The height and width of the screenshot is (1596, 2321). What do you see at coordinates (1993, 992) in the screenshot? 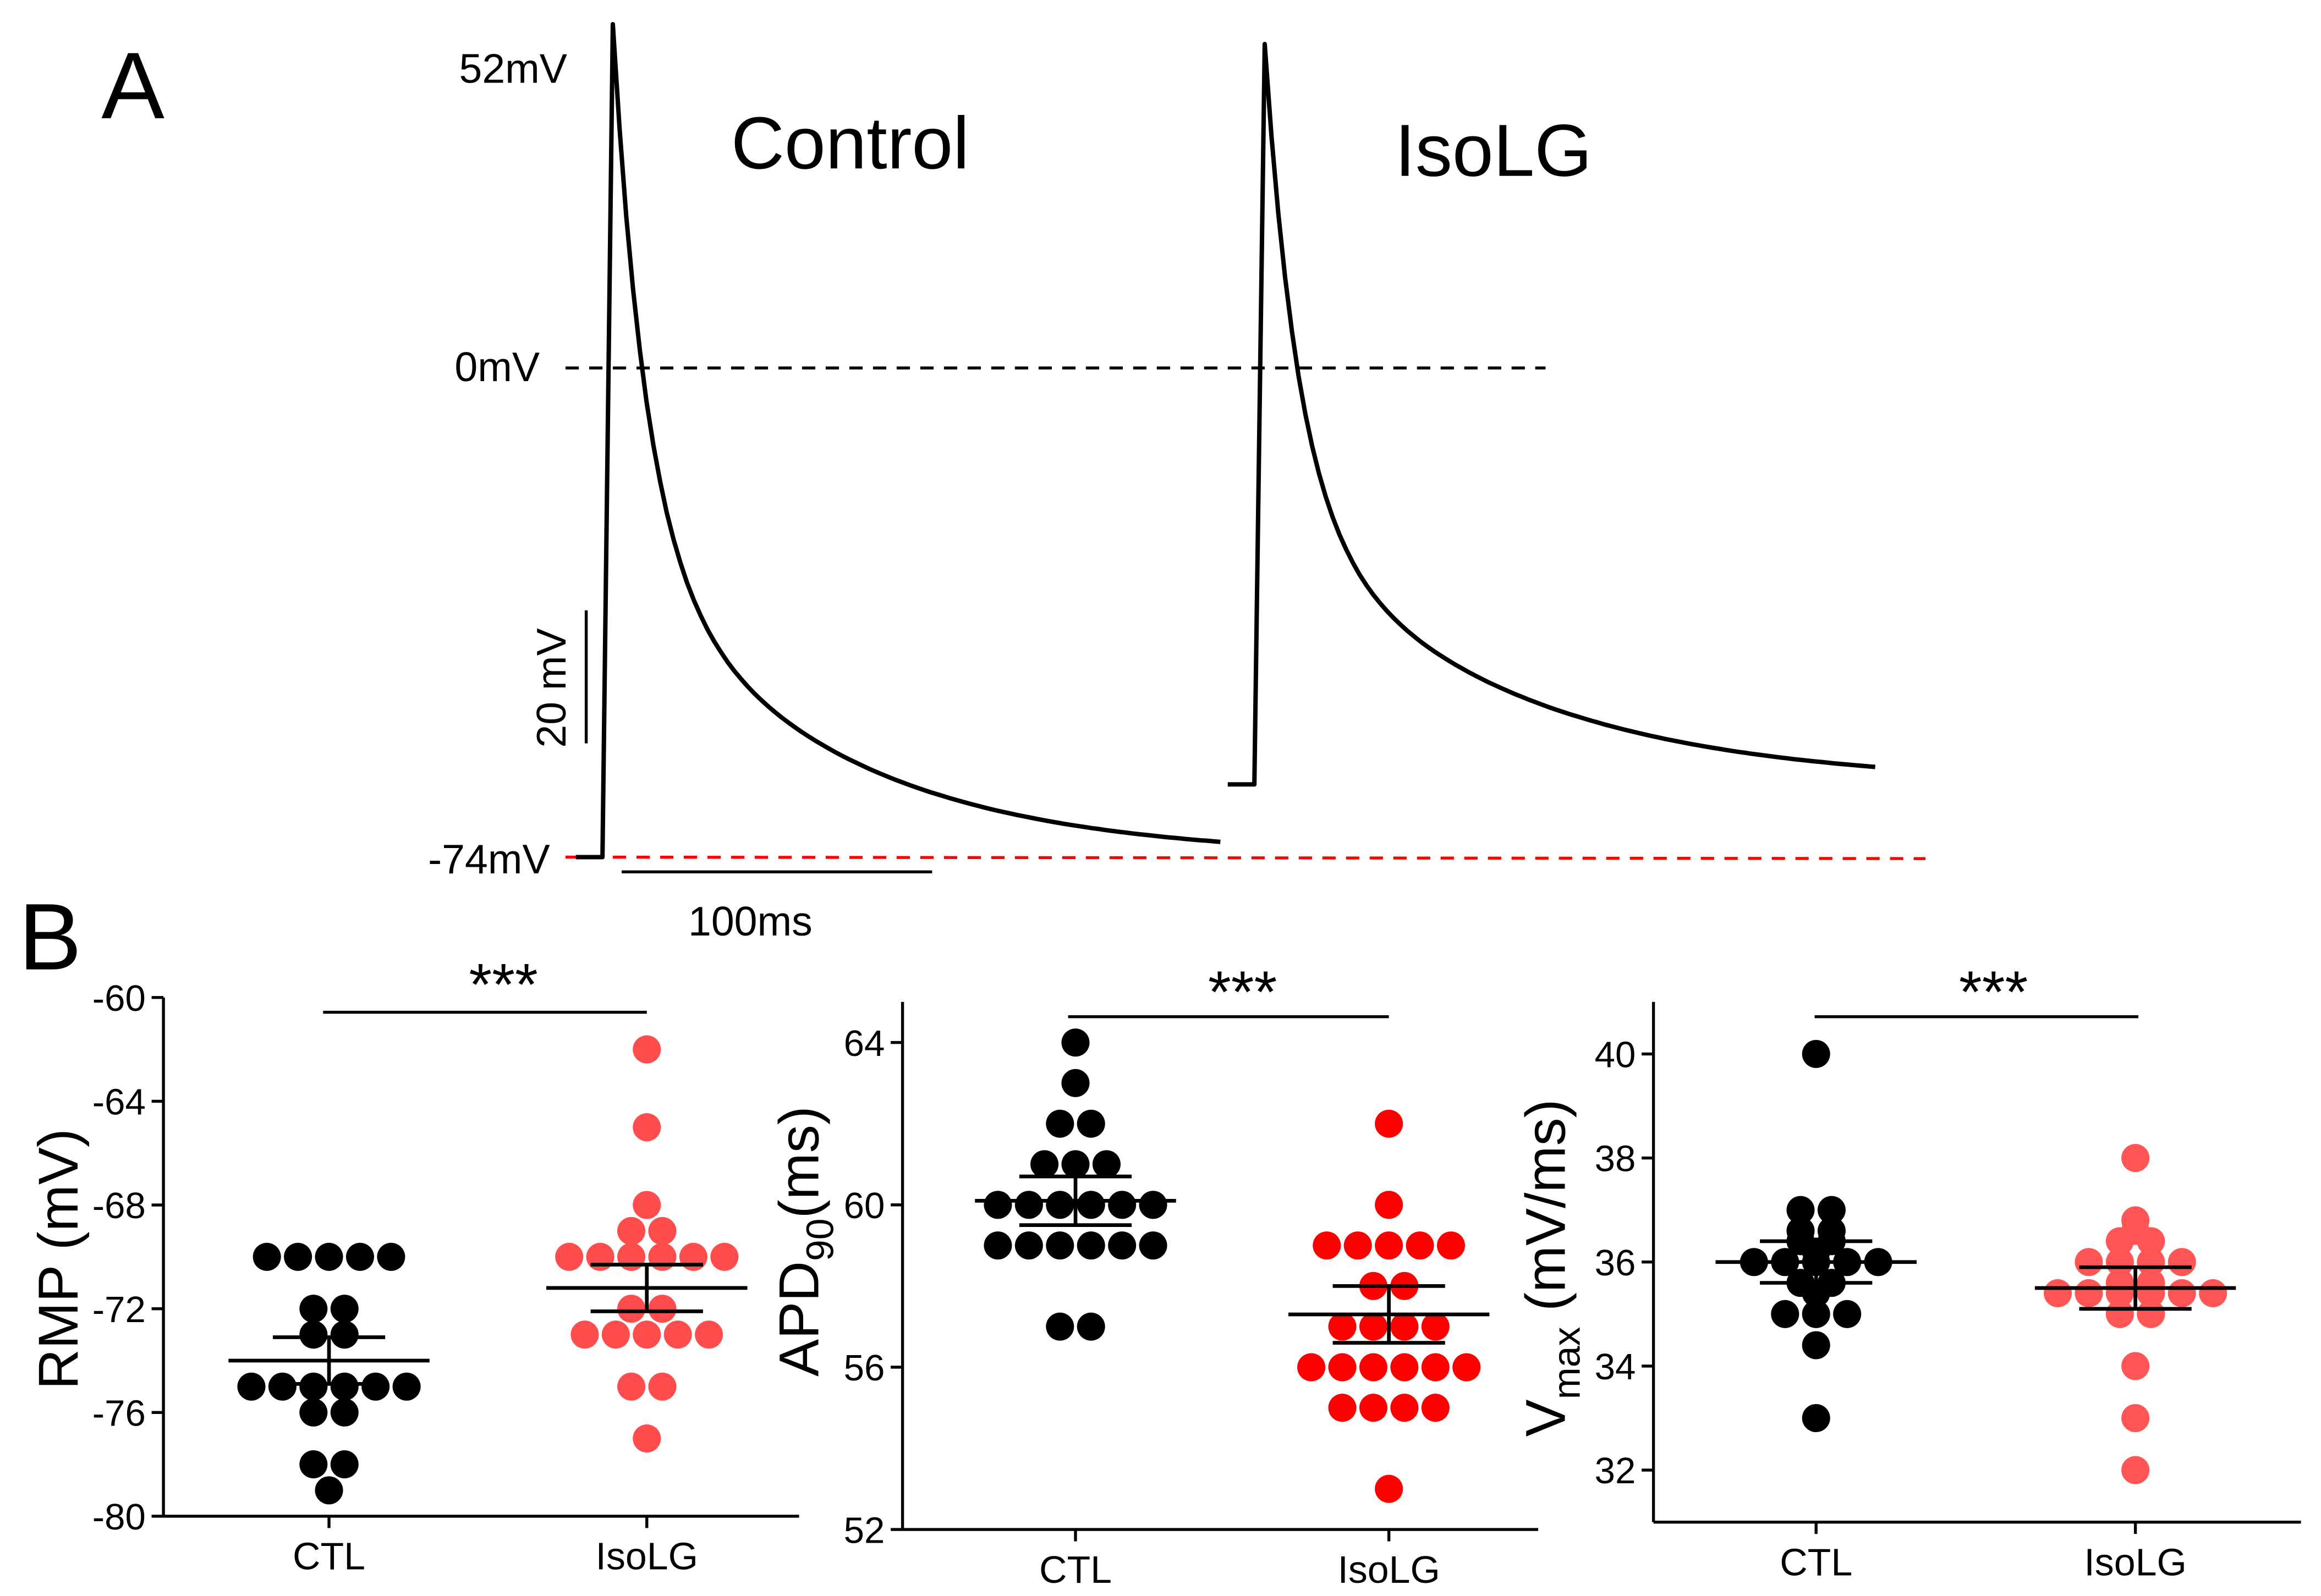
I see `vmax-significance-stars: ***` at bounding box center [1993, 992].